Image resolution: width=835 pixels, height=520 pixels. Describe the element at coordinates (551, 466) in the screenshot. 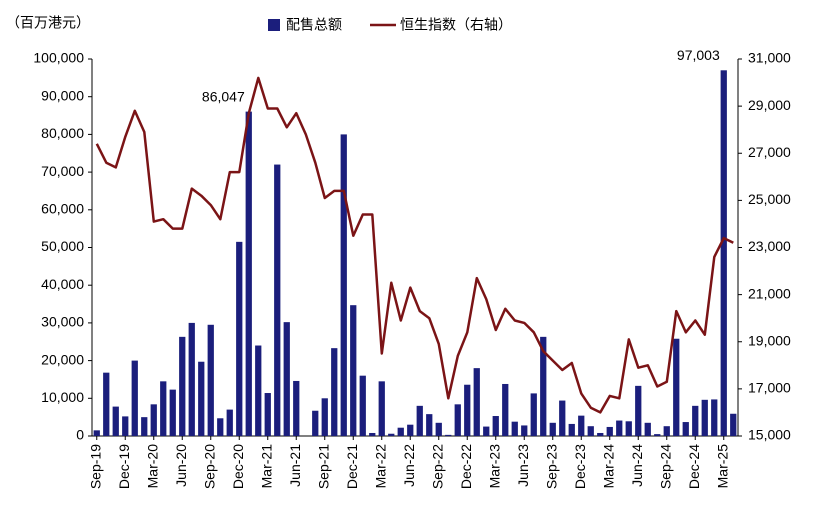

I see `x-tick-label: Sep-23` at that location.